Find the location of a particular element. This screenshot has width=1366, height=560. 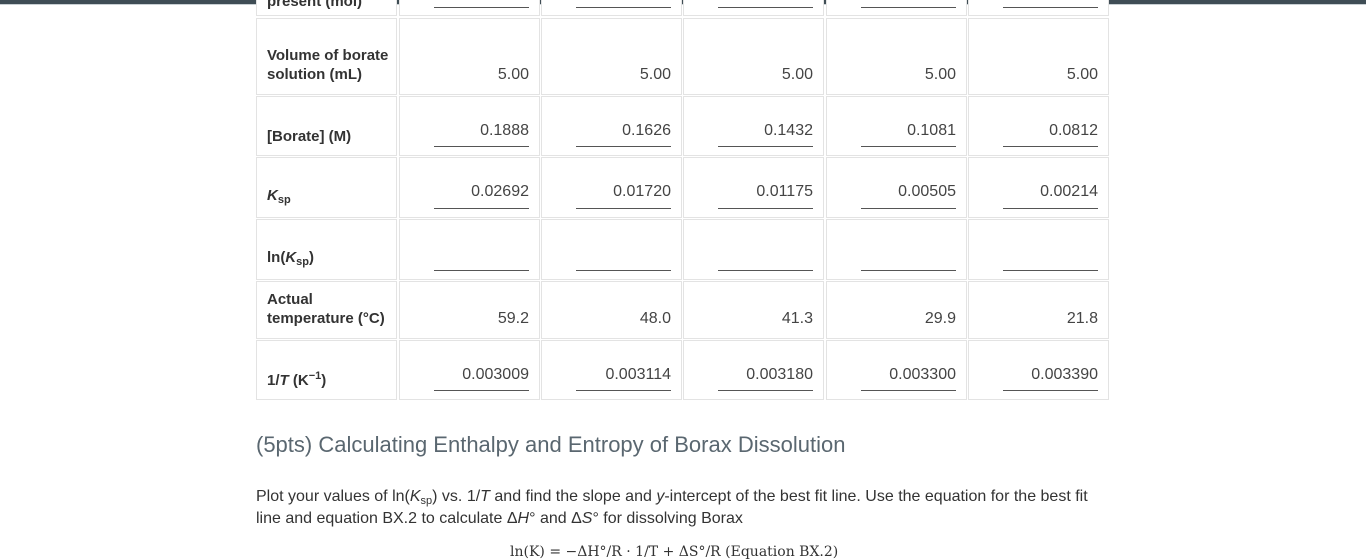

answer-value: 0.0812 is located at coordinates (1073, 130).